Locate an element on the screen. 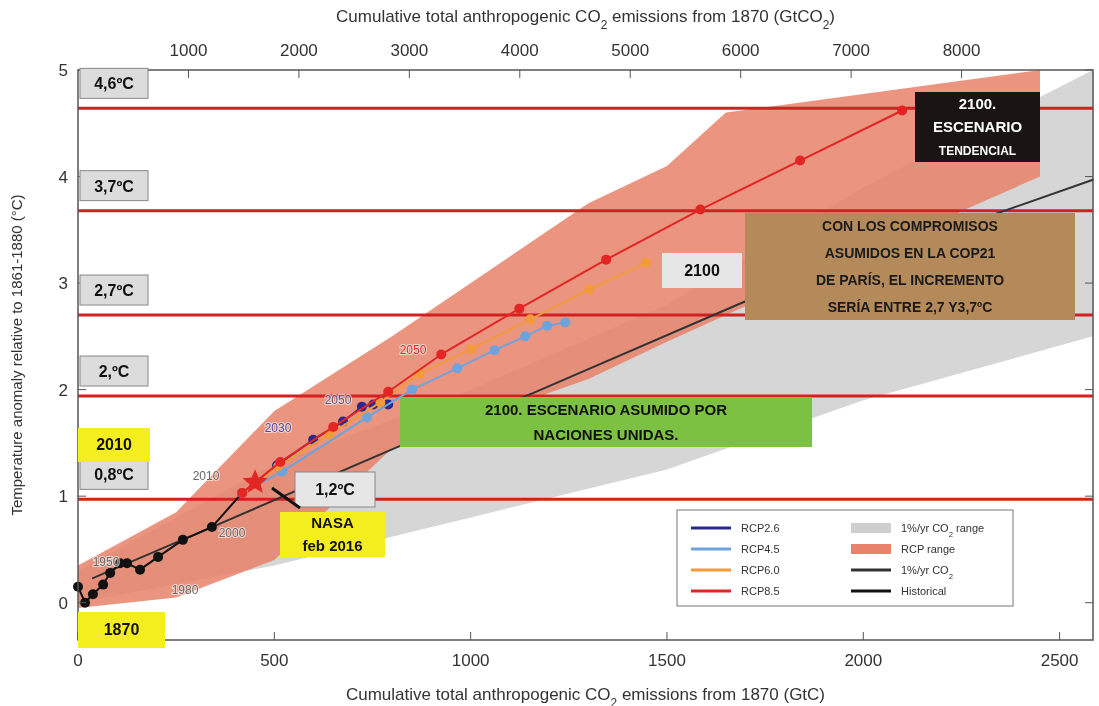 The width and height of the screenshot is (1099, 706). y-tick-label: 3 is located at coordinates (63, 284).